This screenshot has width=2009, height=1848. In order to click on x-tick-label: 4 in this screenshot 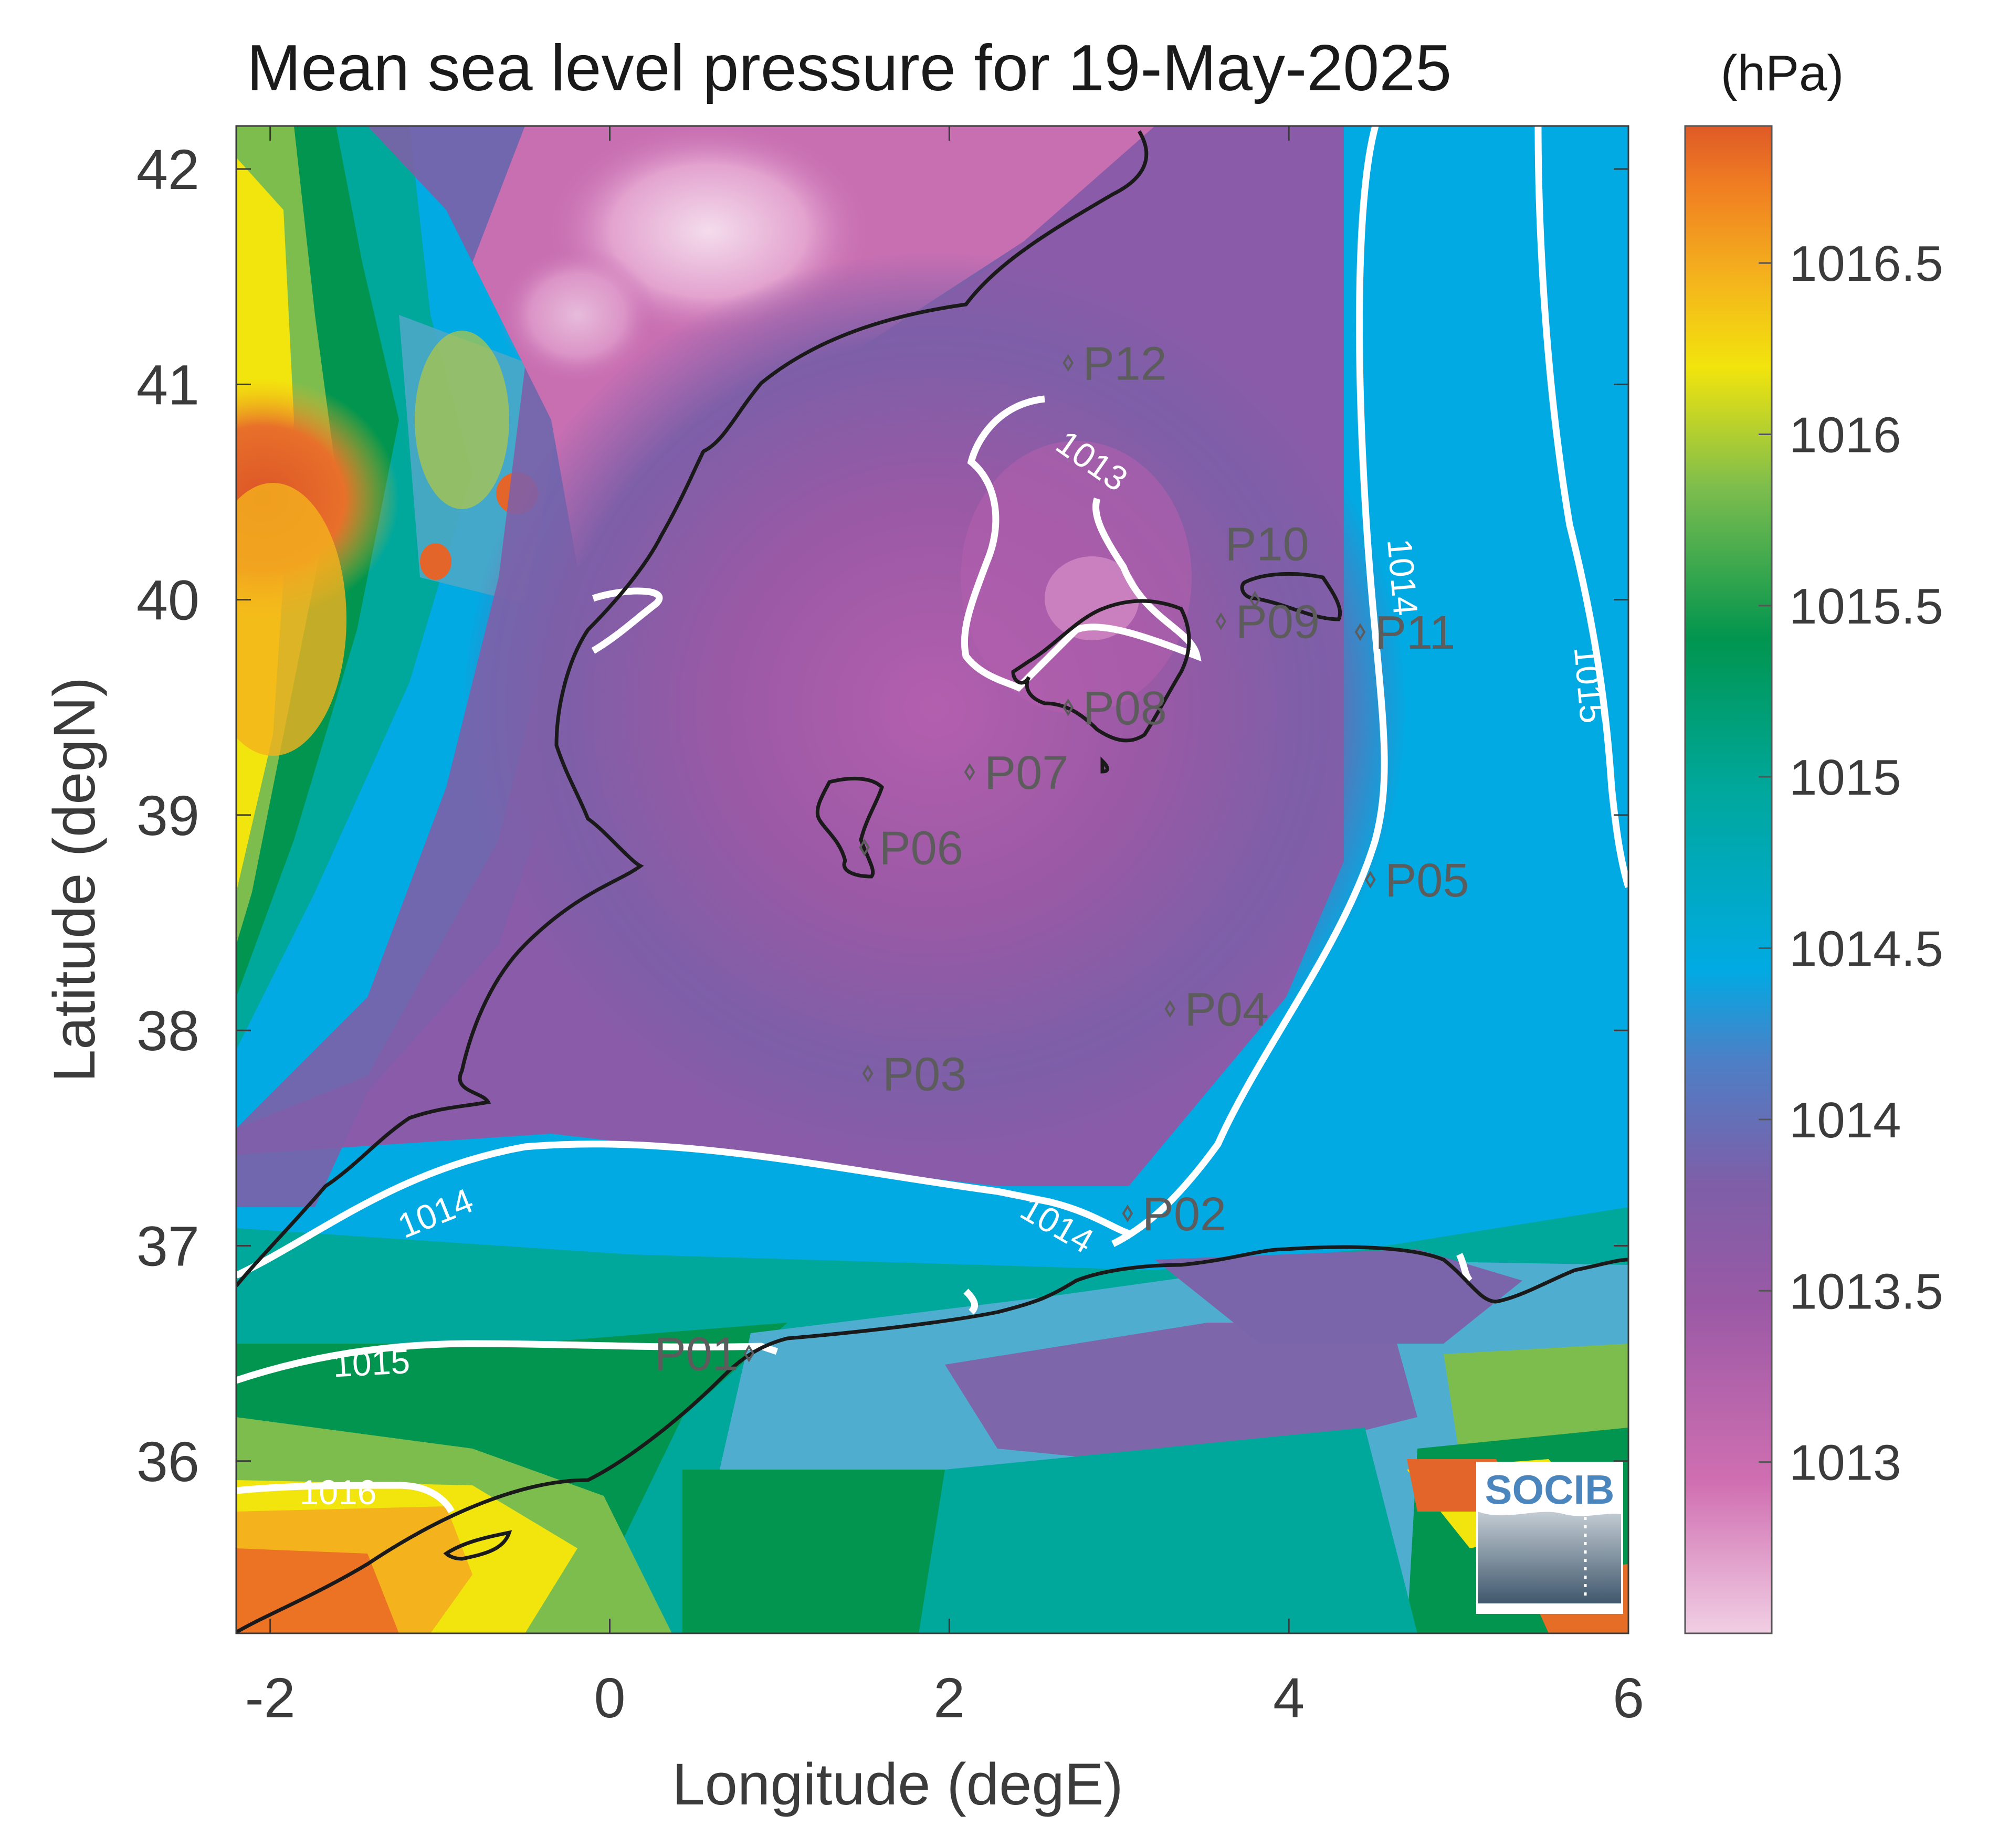, I will do `click(1289, 1698)`.